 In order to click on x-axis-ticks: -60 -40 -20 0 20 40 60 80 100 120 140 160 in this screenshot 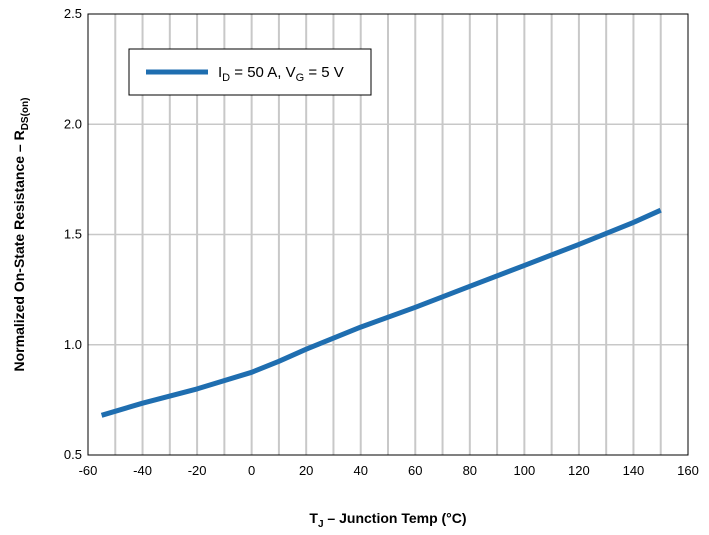, I will do `click(389, 470)`.